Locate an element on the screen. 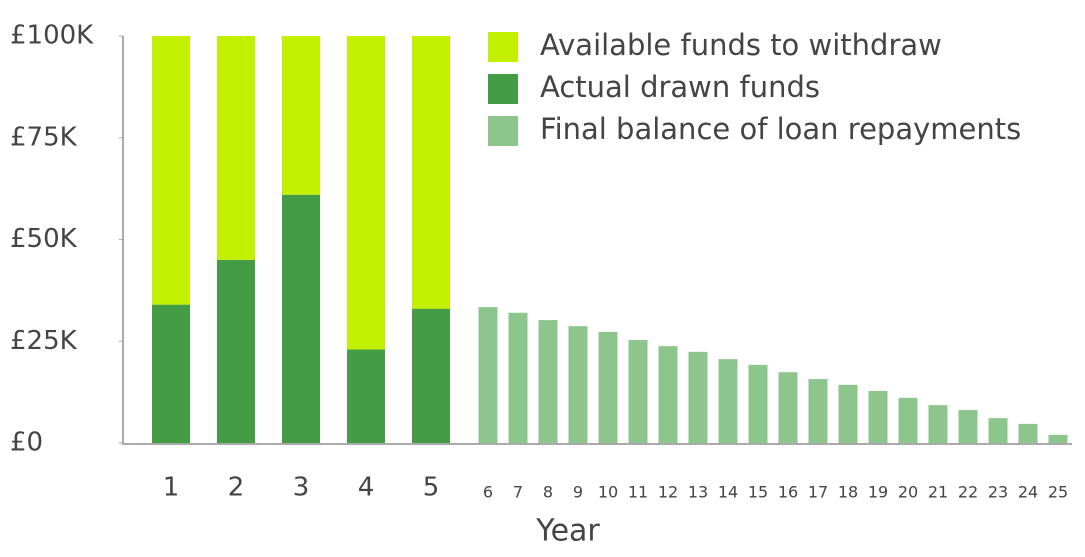 The width and height of the screenshot is (1085, 557). y-tick-label: £25K is located at coordinates (44, 341).